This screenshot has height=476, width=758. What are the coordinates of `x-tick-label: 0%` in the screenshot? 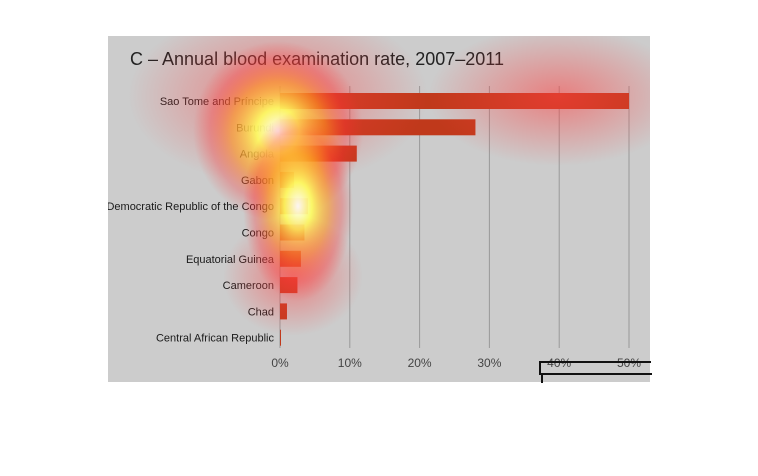 It's located at (280, 363).